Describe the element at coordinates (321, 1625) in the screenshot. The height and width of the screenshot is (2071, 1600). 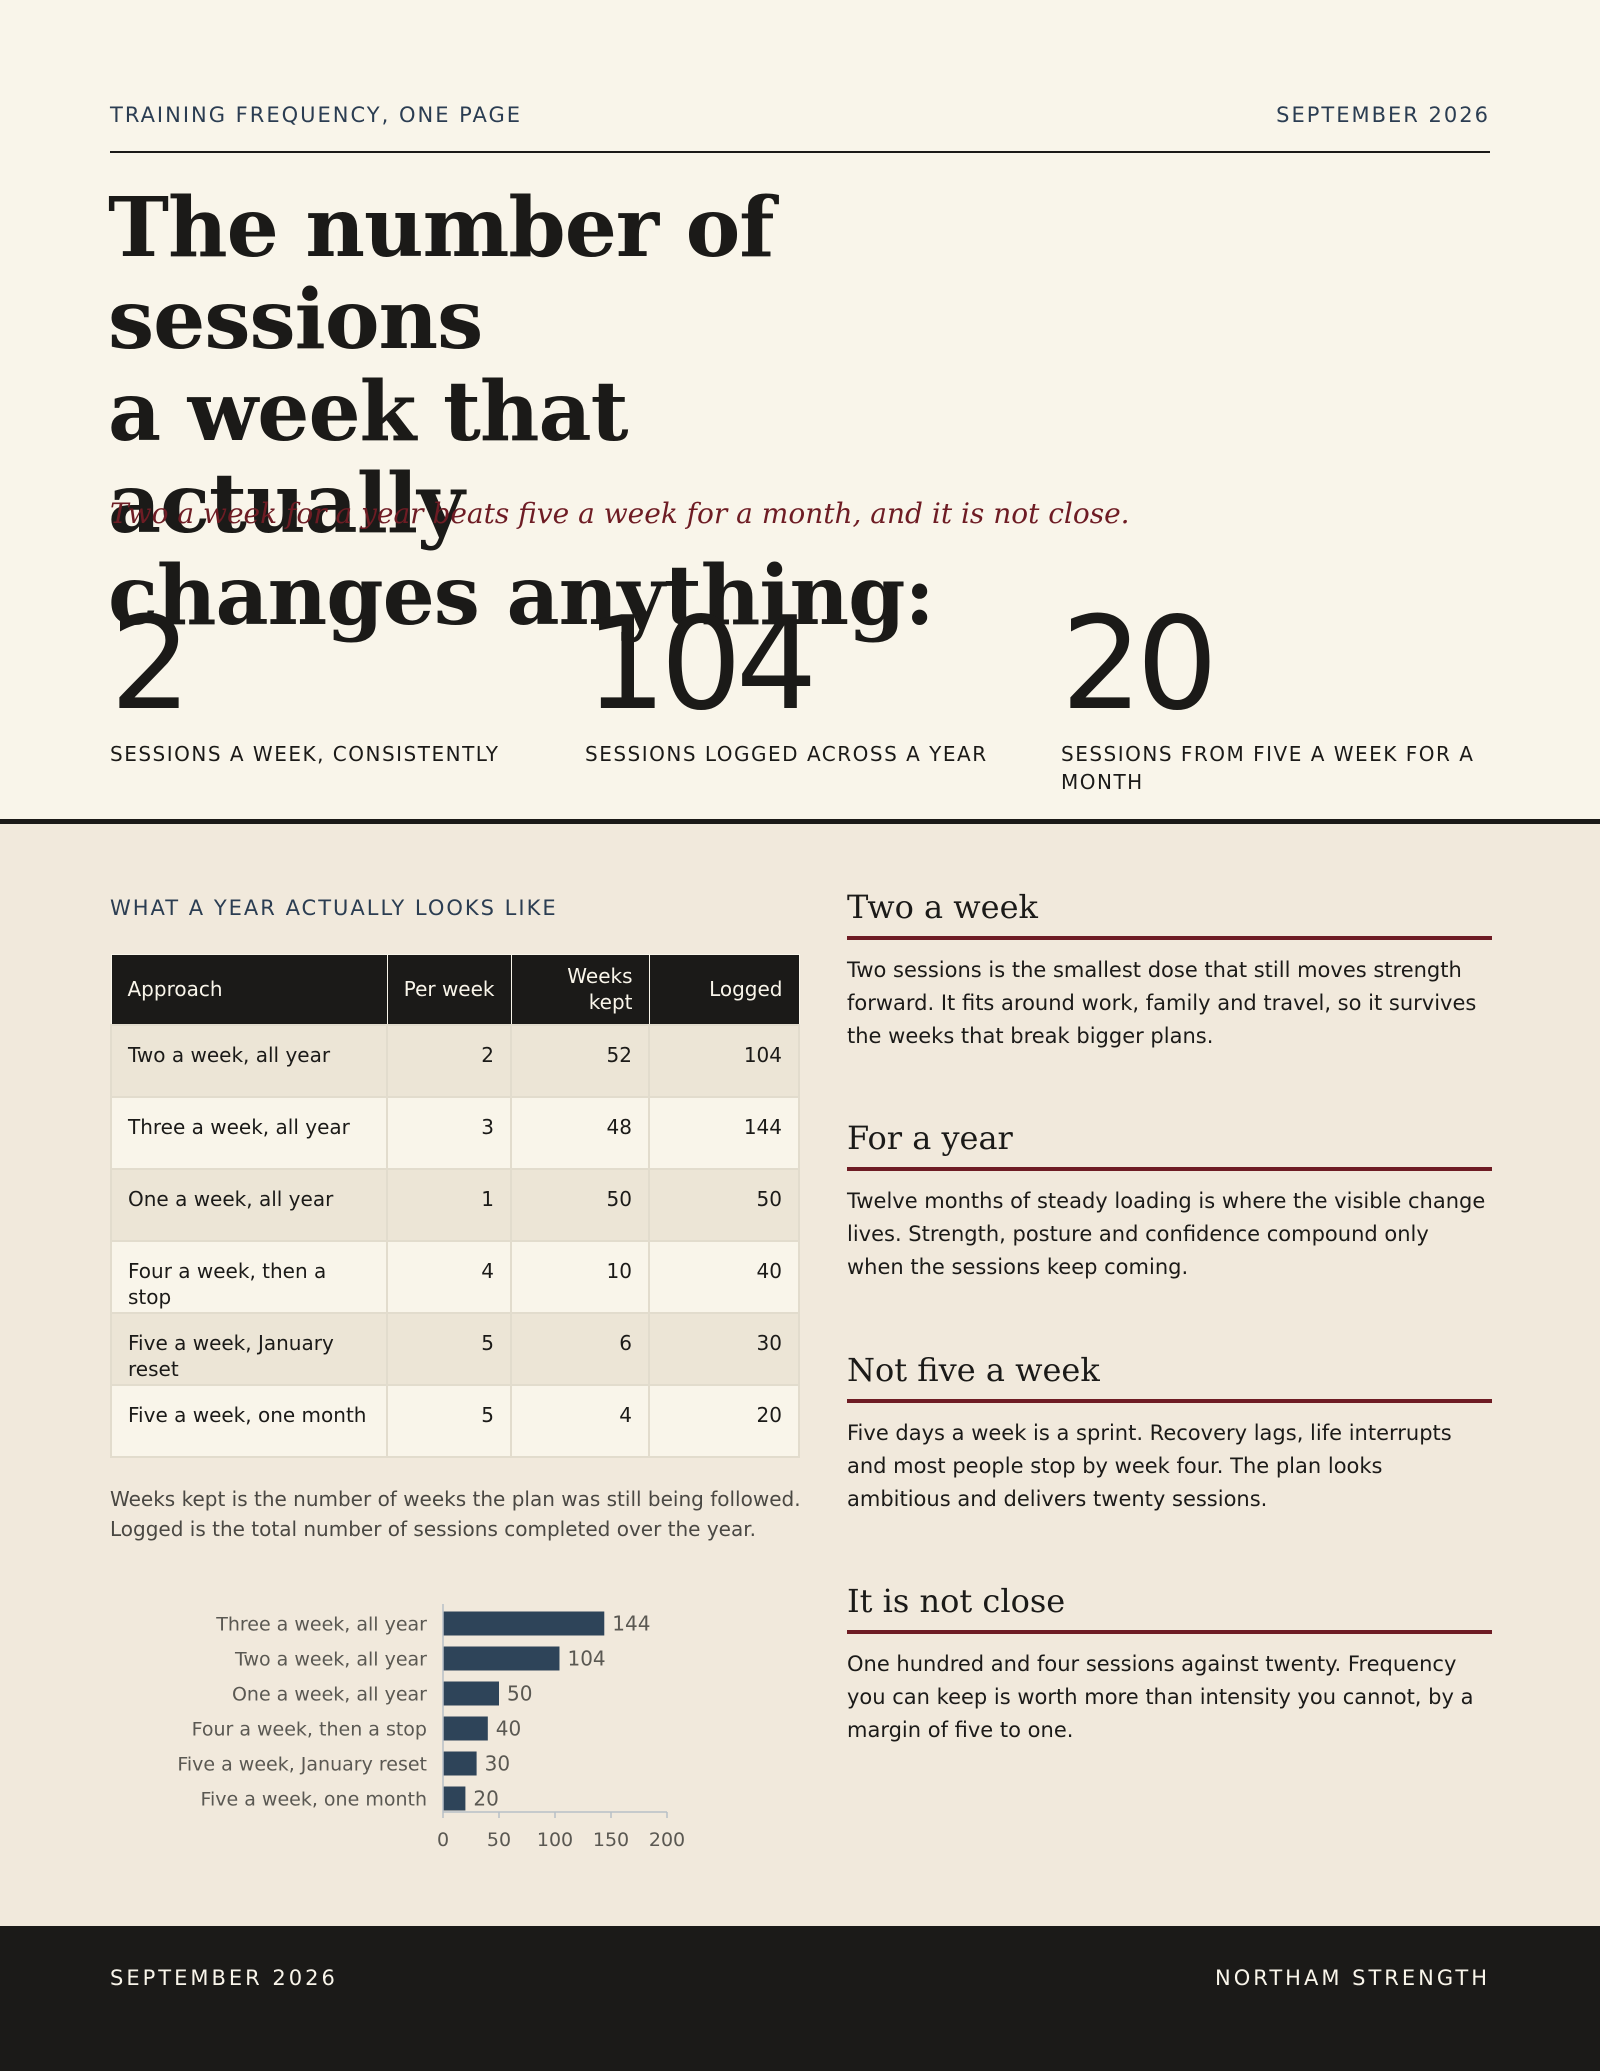
I see `category-label: Three a week, all year` at that location.